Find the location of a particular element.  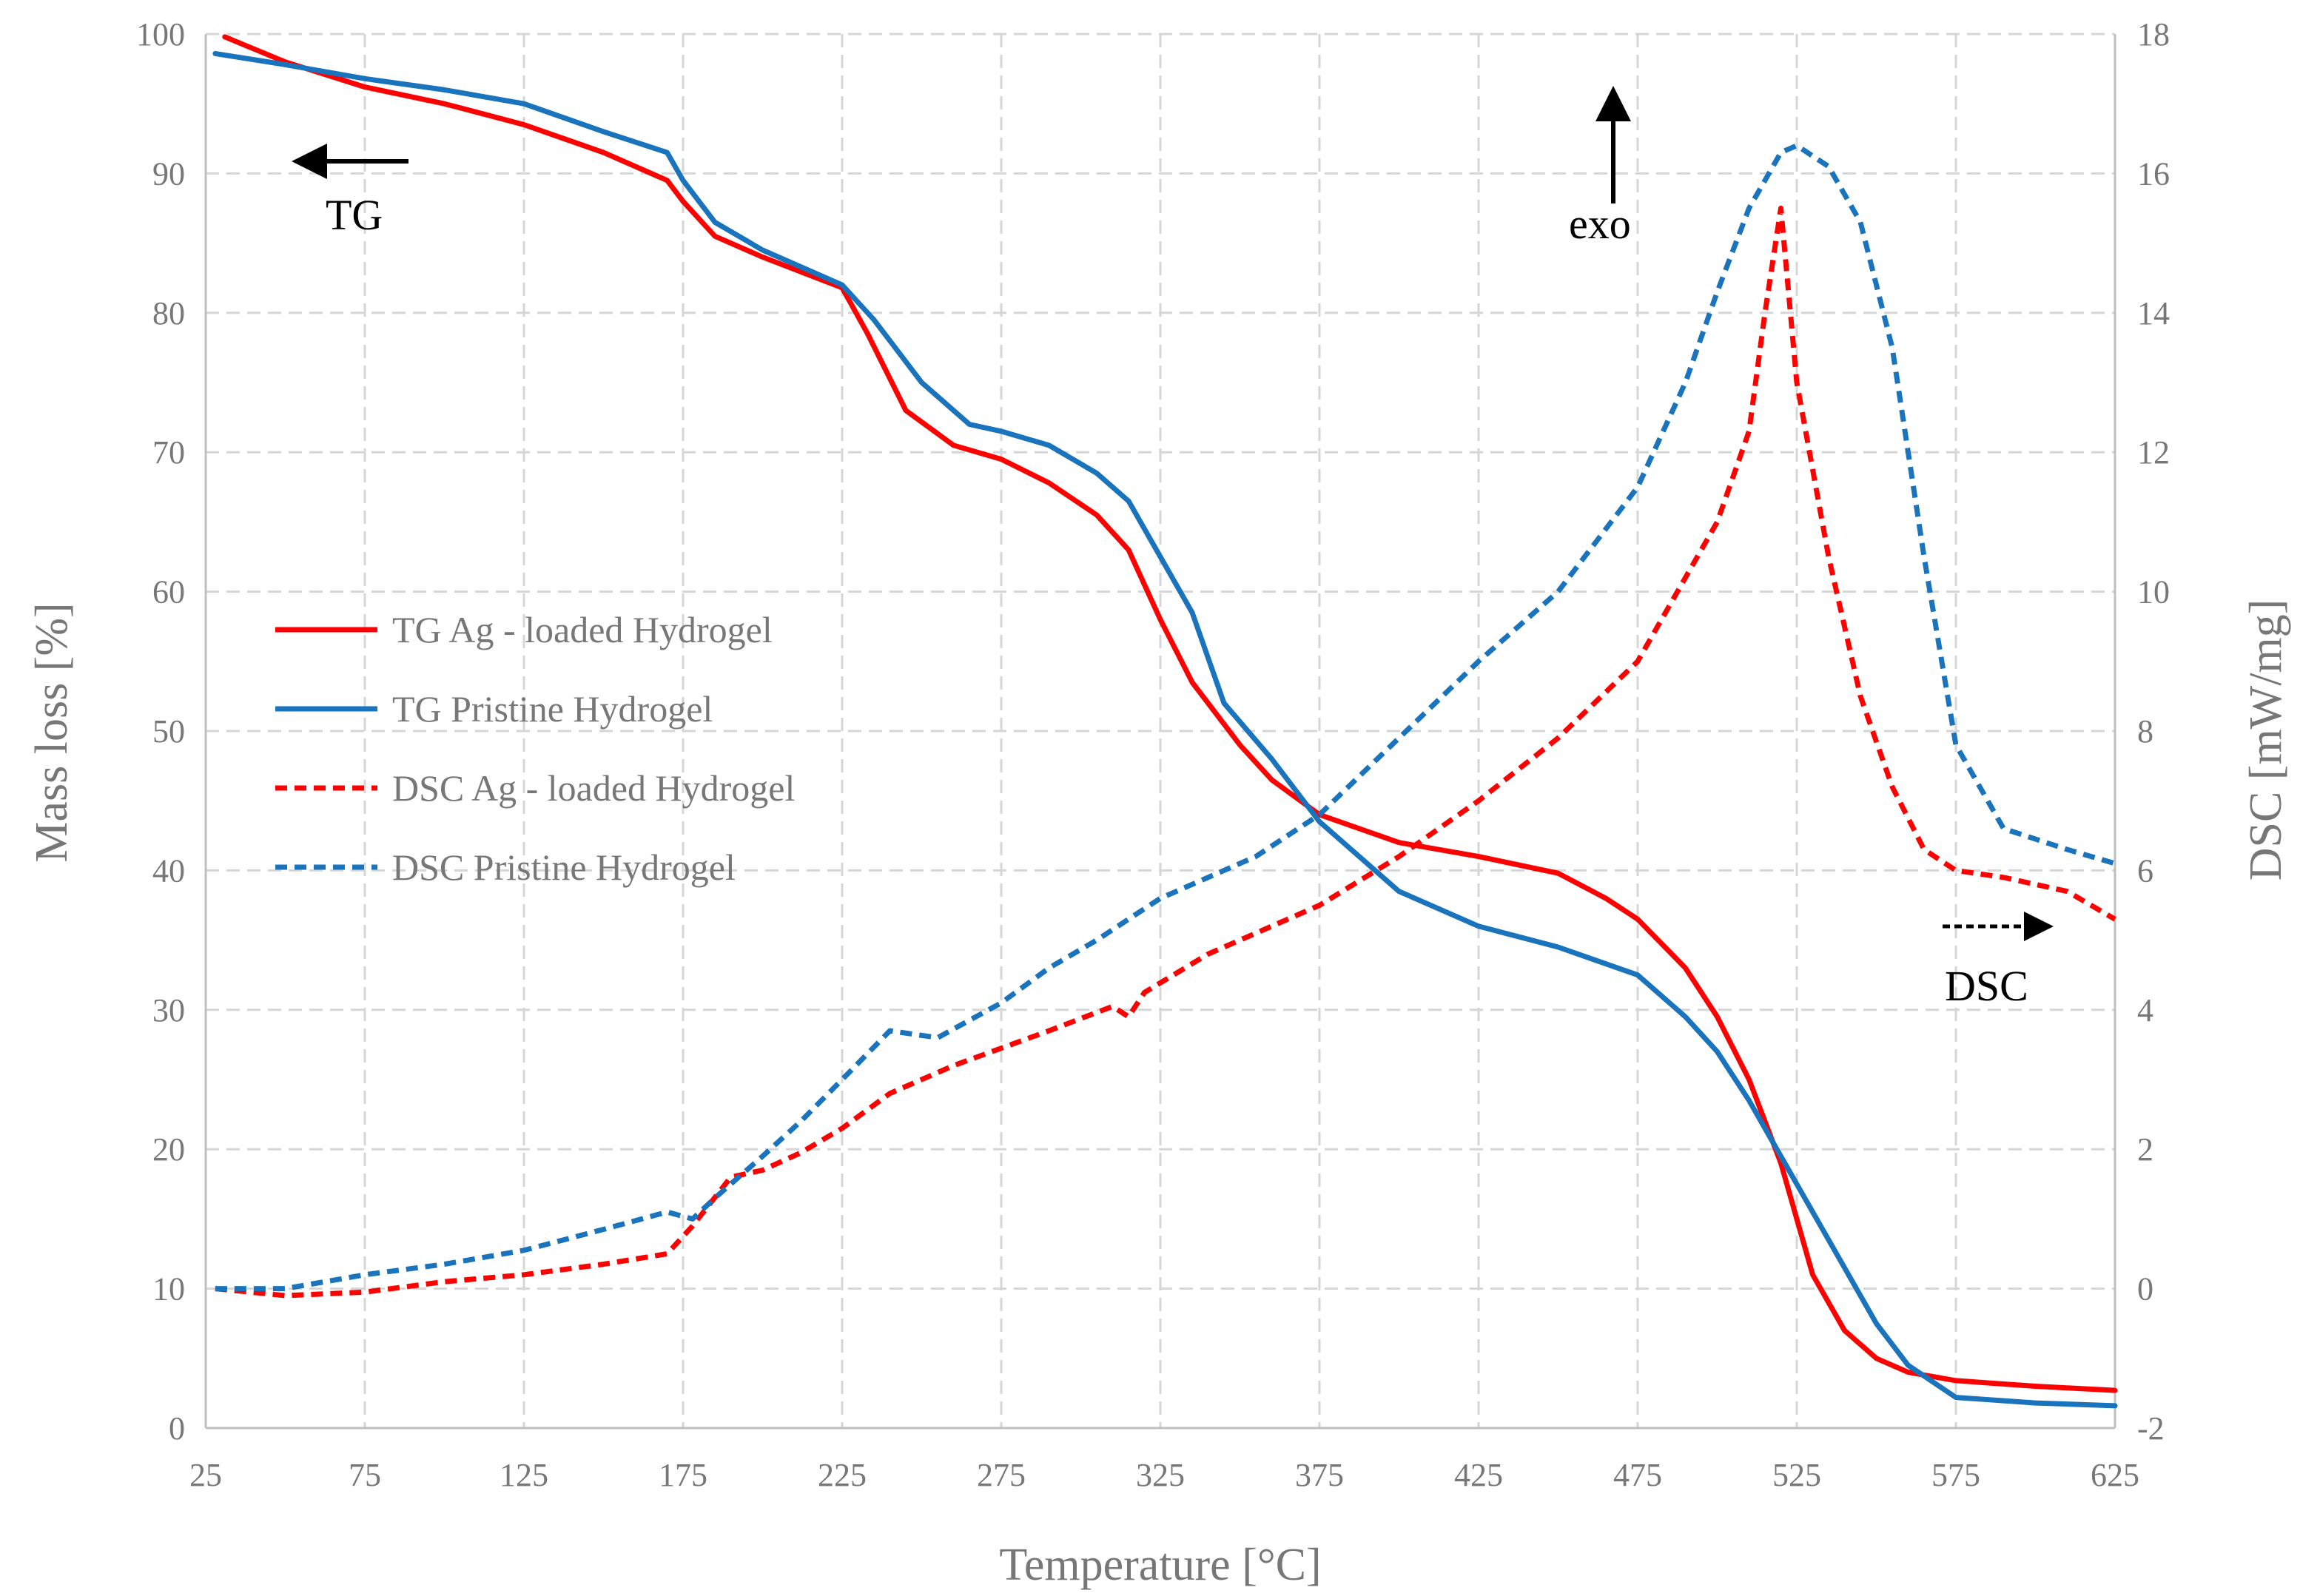

x-tick-label: 525 is located at coordinates (1796, 1475).